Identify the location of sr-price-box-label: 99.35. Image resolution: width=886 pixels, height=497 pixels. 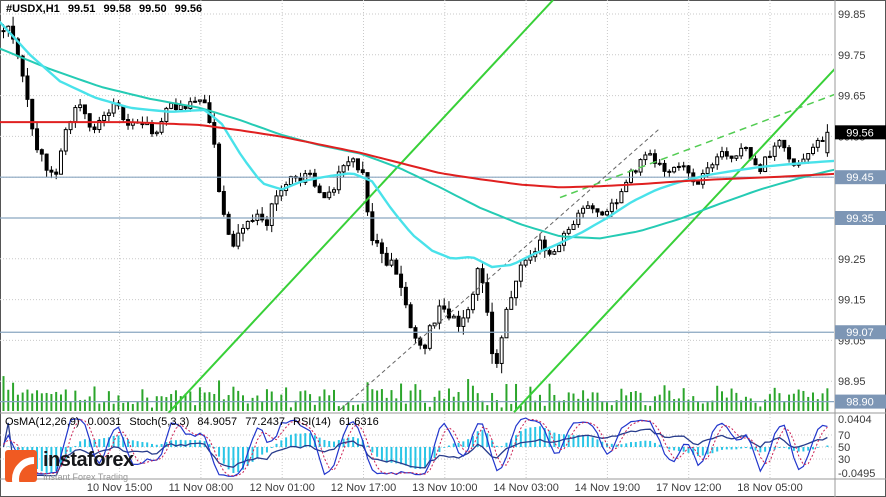
(860, 219).